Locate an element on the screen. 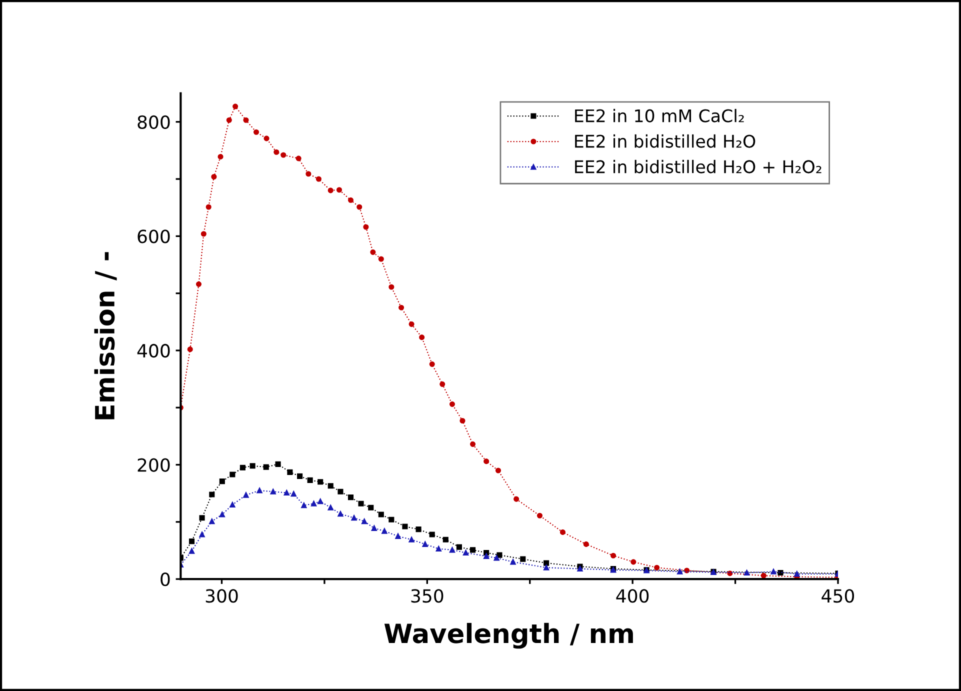 The height and width of the screenshot is (691, 961). y-tick-label: 0 is located at coordinates (165, 579).